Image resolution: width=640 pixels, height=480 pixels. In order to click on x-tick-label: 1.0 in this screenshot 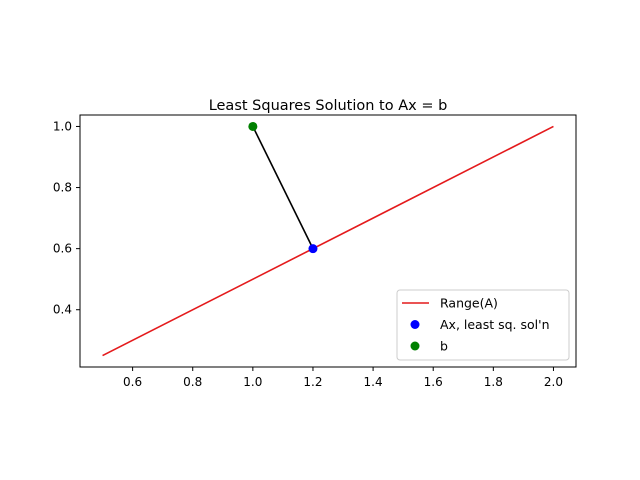, I will do `click(252, 382)`.